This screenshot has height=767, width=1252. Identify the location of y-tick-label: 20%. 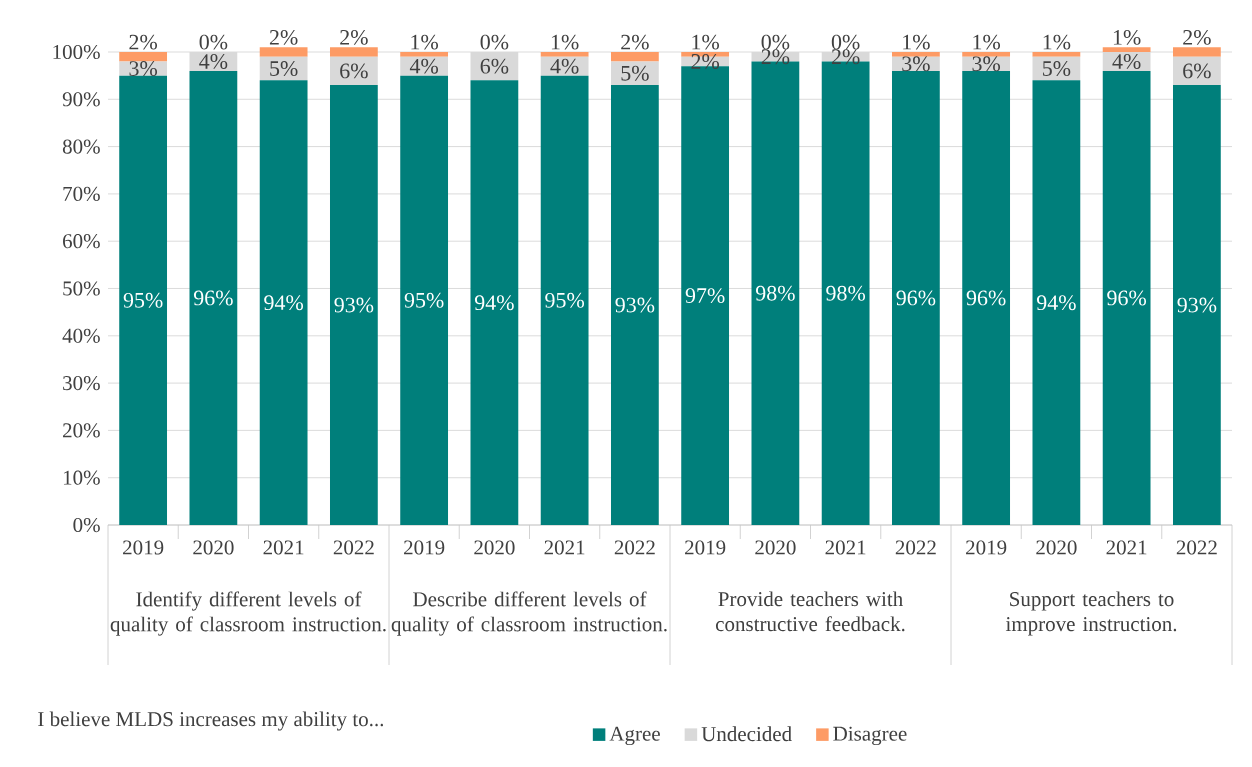
(81, 430).